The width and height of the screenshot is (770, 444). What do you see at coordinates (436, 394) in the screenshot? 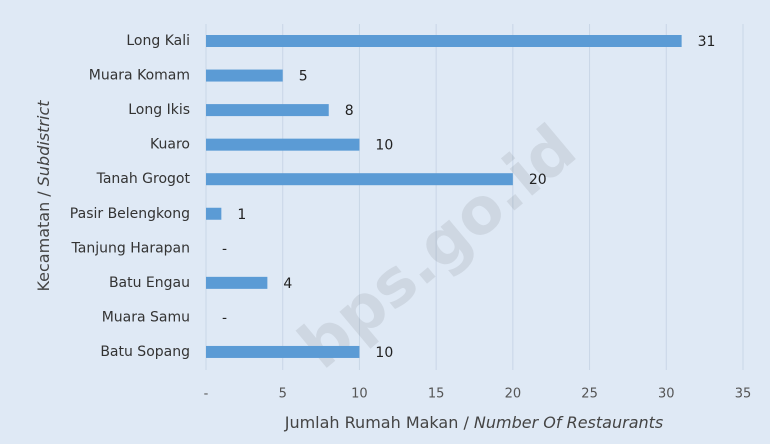
I see `x-tick-label: 15` at bounding box center [436, 394].